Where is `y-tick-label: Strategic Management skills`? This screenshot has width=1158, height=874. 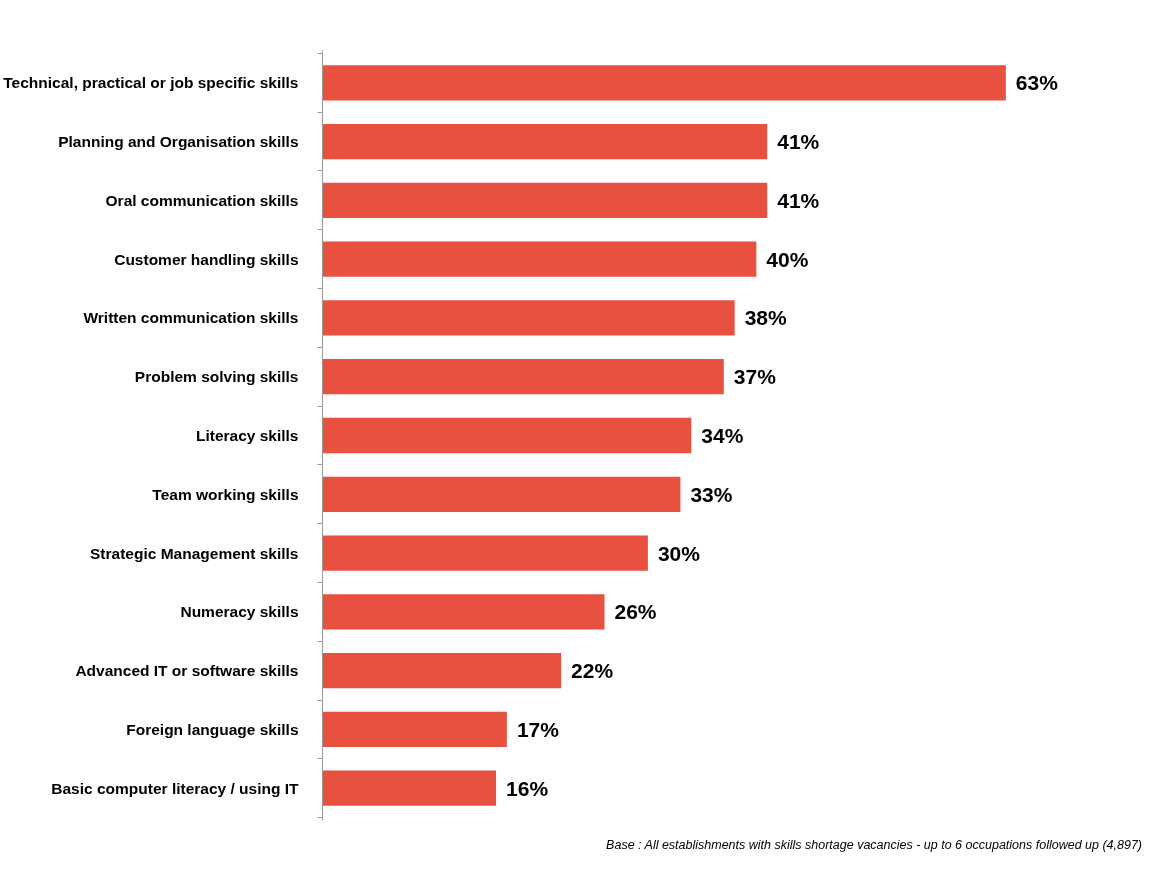
y-tick-label: Strategic Management skills is located at coordinates (194, 553).